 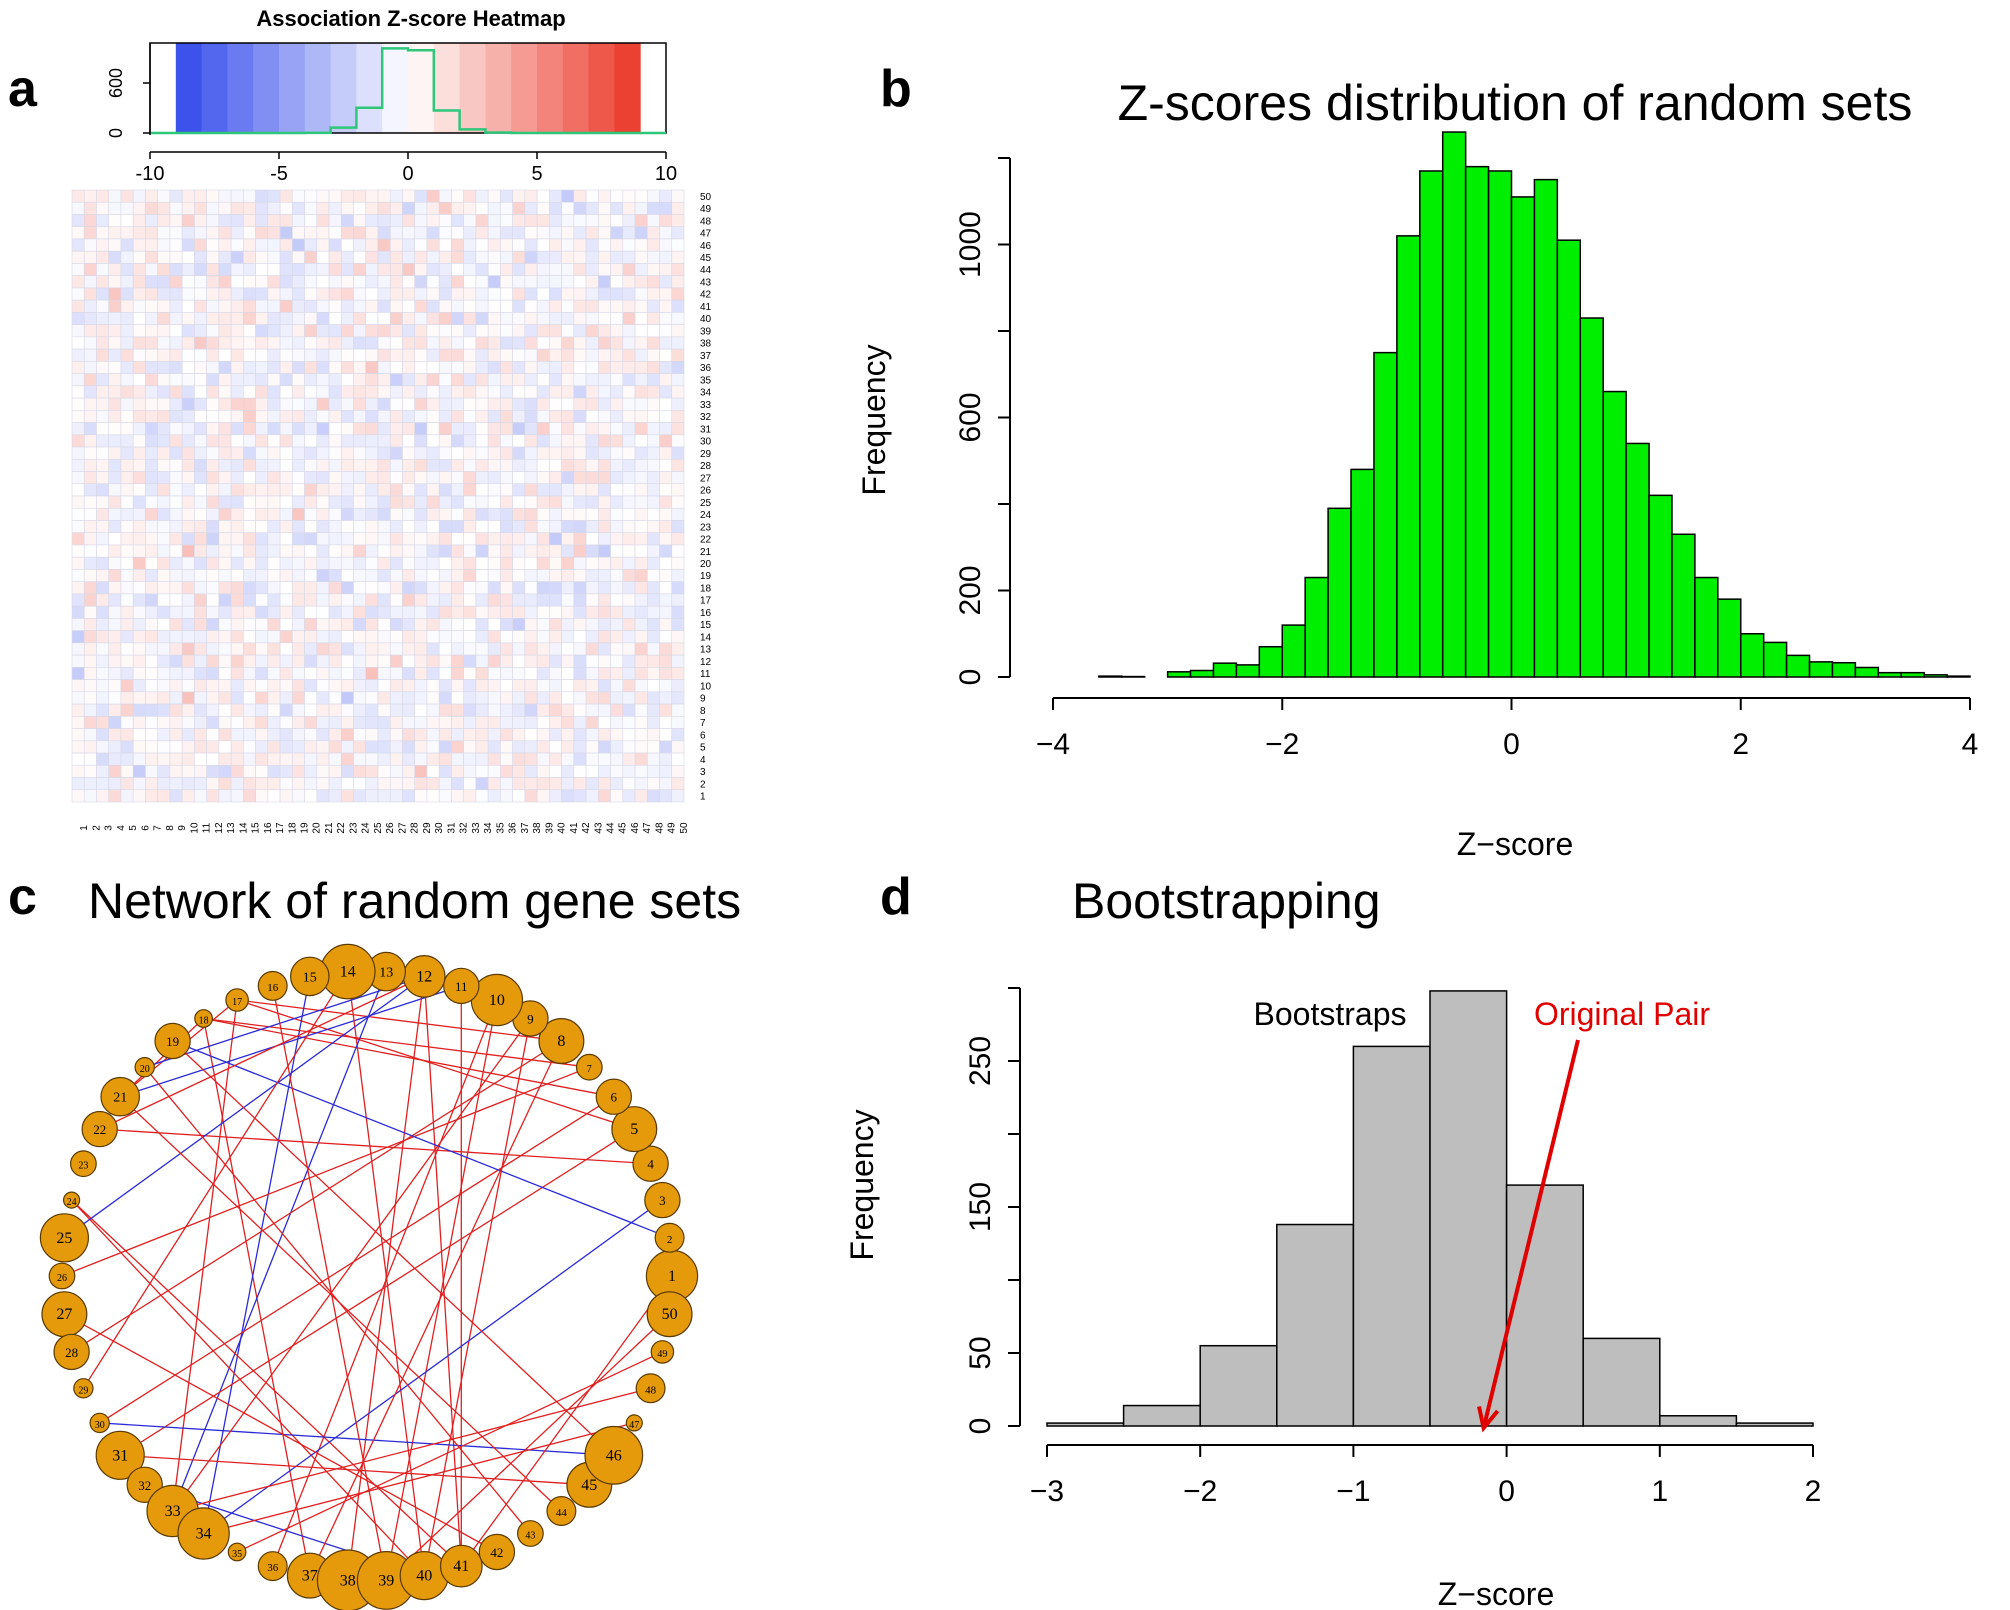 What do you see at coordinates (537, 828) in the screenshot?
I see `heatmap-col-label: 38` at bounding box center [537, 828].